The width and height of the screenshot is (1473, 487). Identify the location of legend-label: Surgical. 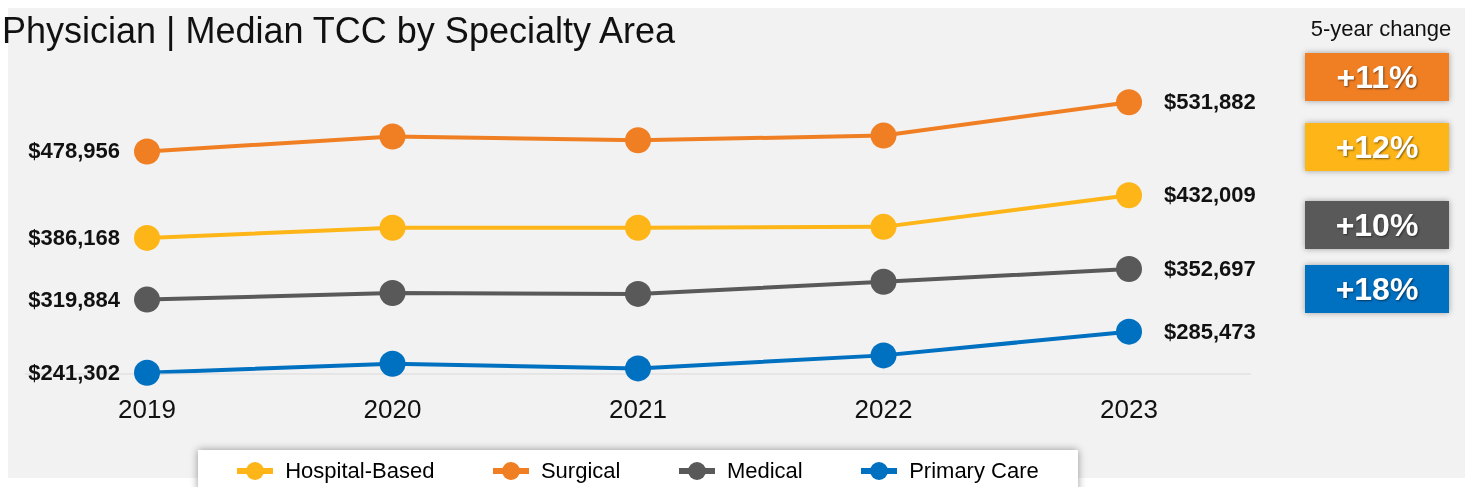
(580, 471).